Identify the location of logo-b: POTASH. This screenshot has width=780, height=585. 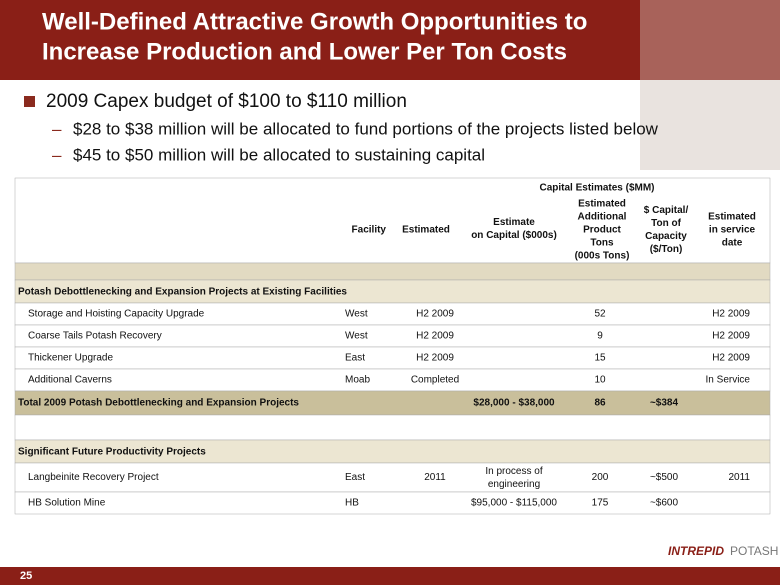
(754, 551).